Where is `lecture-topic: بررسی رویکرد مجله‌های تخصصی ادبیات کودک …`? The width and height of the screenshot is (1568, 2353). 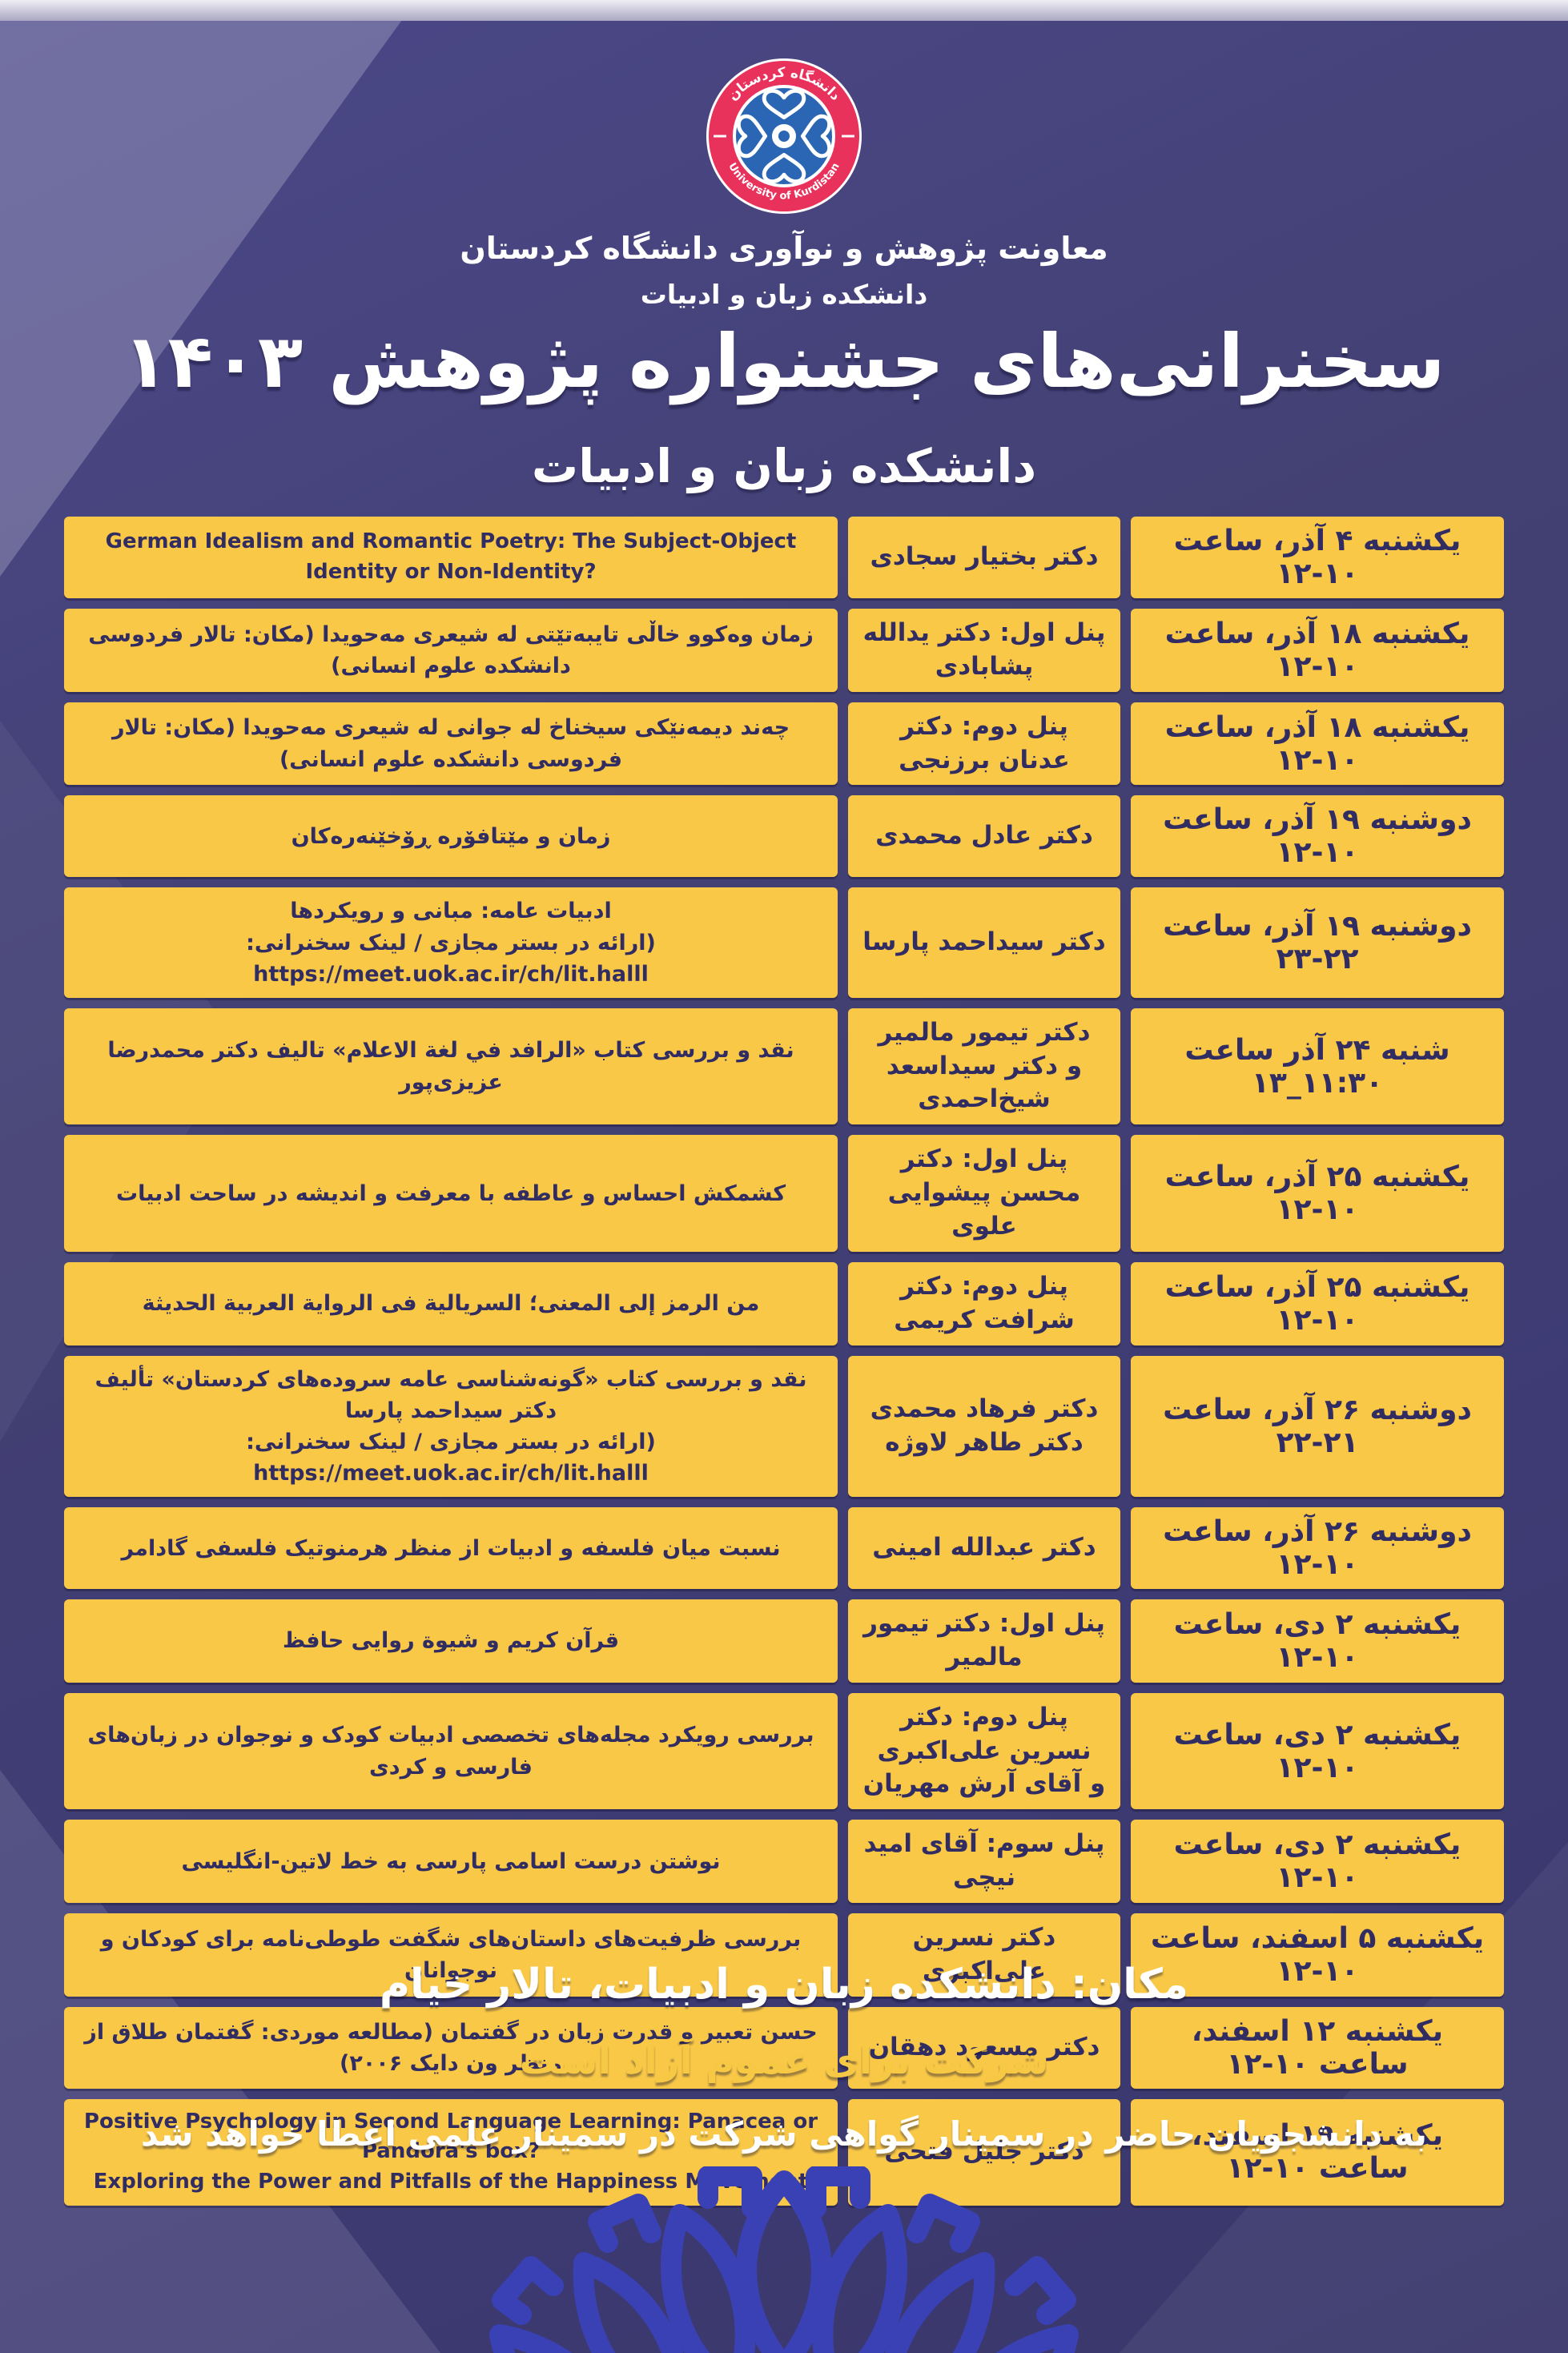 lecture-topic: بررسی رویکرد مجله‌های تخصصی ادبیات کودک … is located at coordinates (451, 1751).